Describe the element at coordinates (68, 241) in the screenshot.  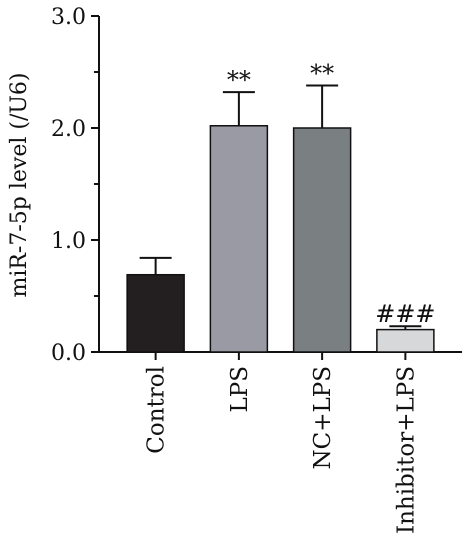
I see `y-tick-label: 1.0` at that location.